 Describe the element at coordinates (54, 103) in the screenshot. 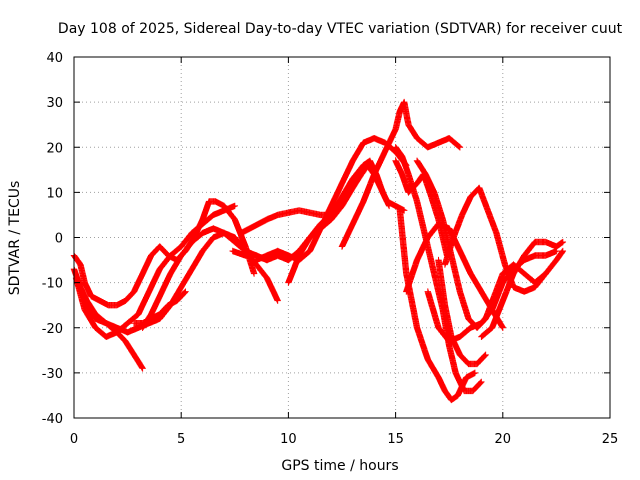

I see `y-tick-label: 30` at that location.